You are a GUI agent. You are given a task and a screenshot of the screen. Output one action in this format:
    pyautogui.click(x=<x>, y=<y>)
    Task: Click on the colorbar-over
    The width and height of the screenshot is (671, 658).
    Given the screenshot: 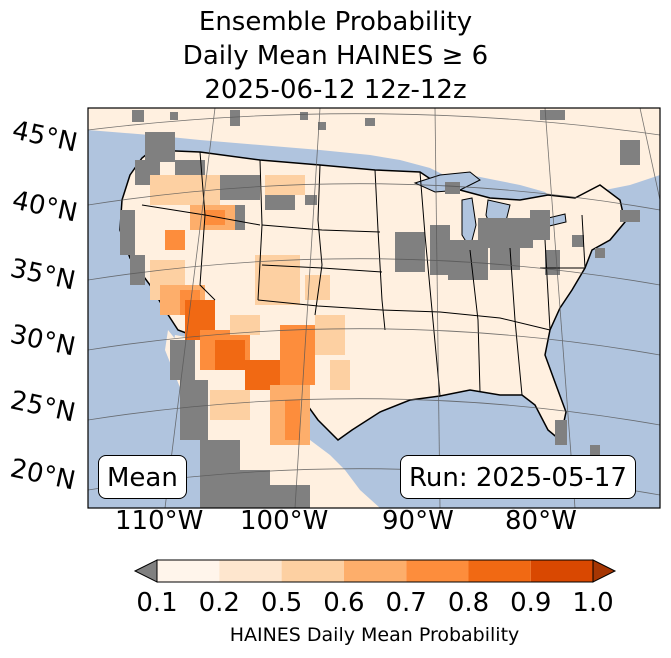 What is the action you would take?
    pyautogui.click(x=604, y=571)
    